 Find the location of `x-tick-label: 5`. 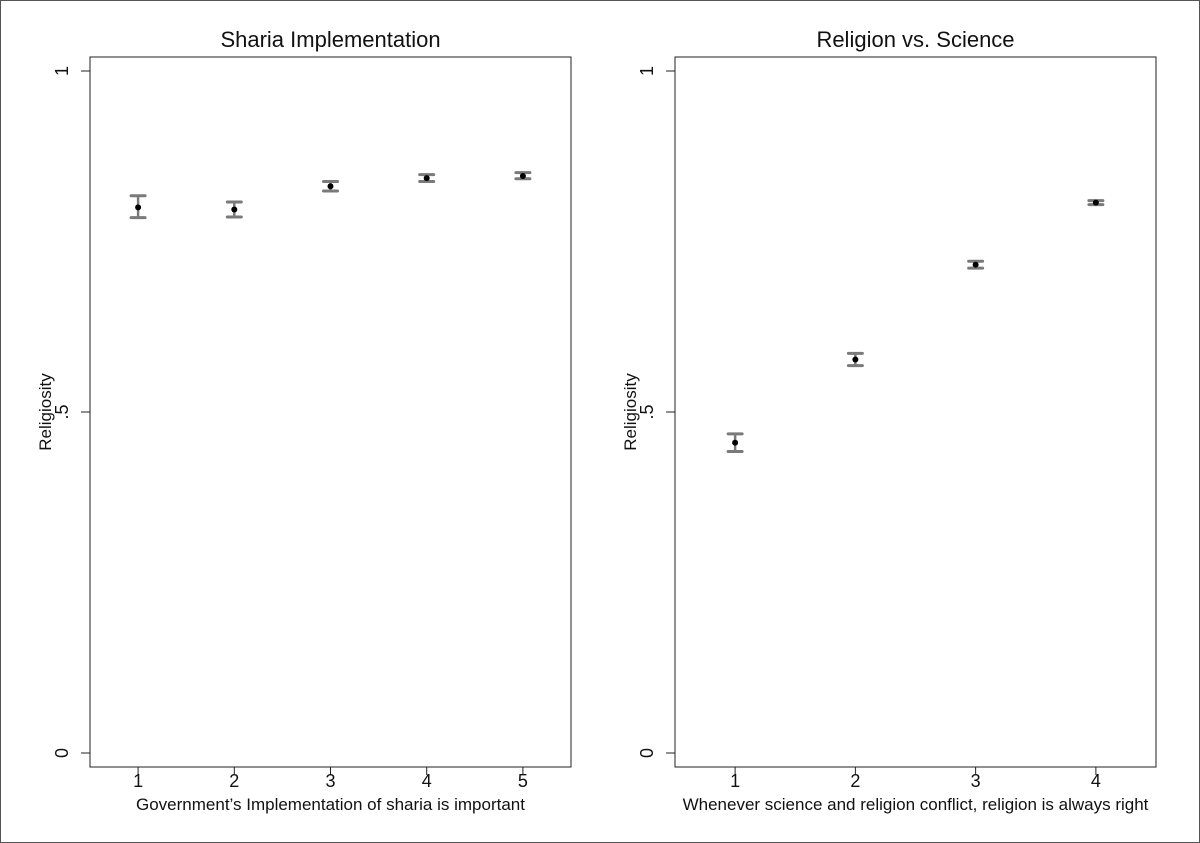

x-tick-label: 5 is located at coordinates (523, 781).